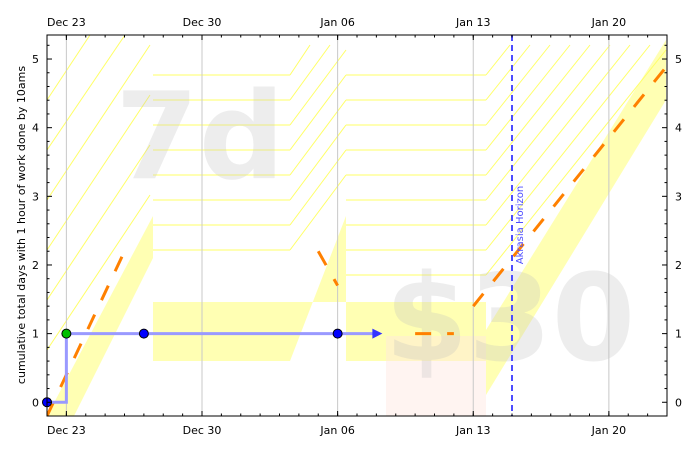 This screenshot has width=696, height=453. Describe the element at coordinates (202, 430) in the screenshot. I see `x-tick-label: Dec 30` at that location.